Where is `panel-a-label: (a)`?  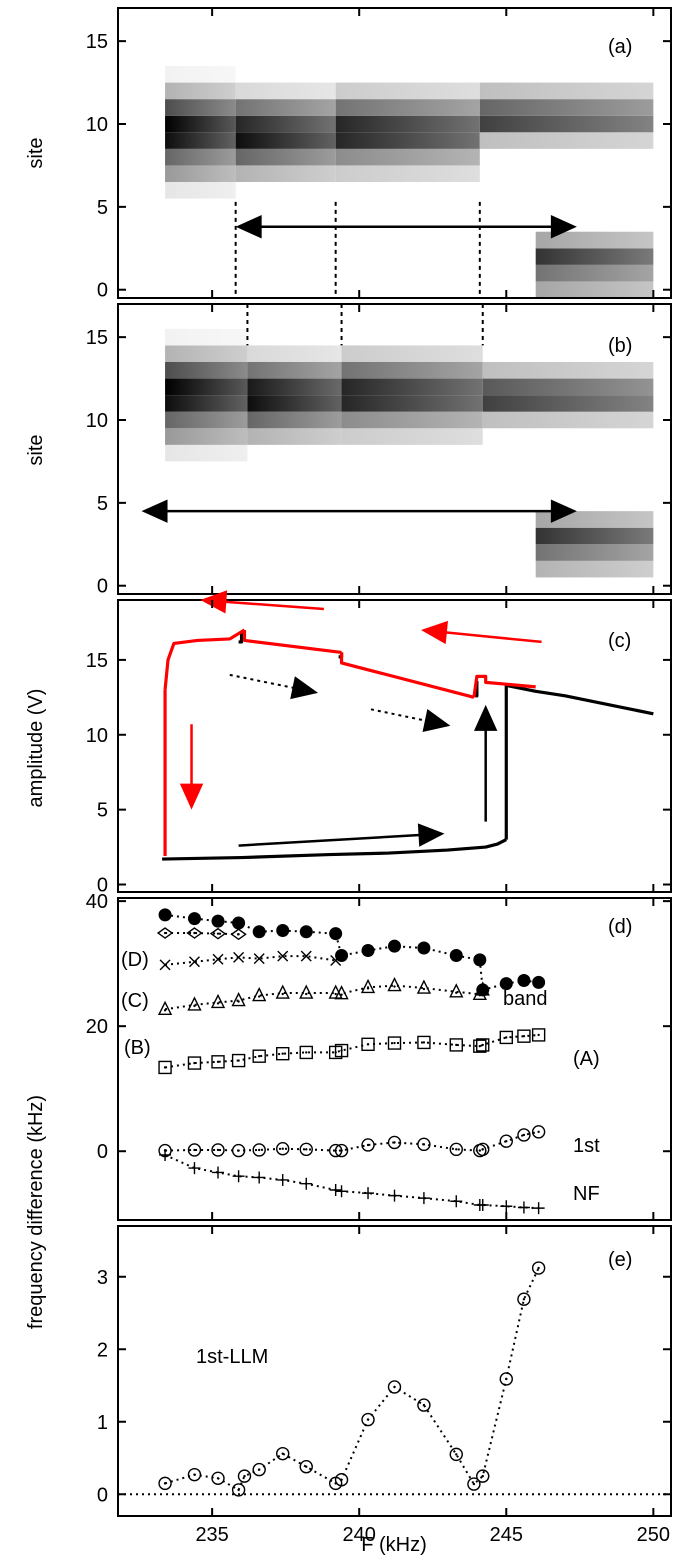 panel-a-label: (a) is located at coordinates (620, 47).